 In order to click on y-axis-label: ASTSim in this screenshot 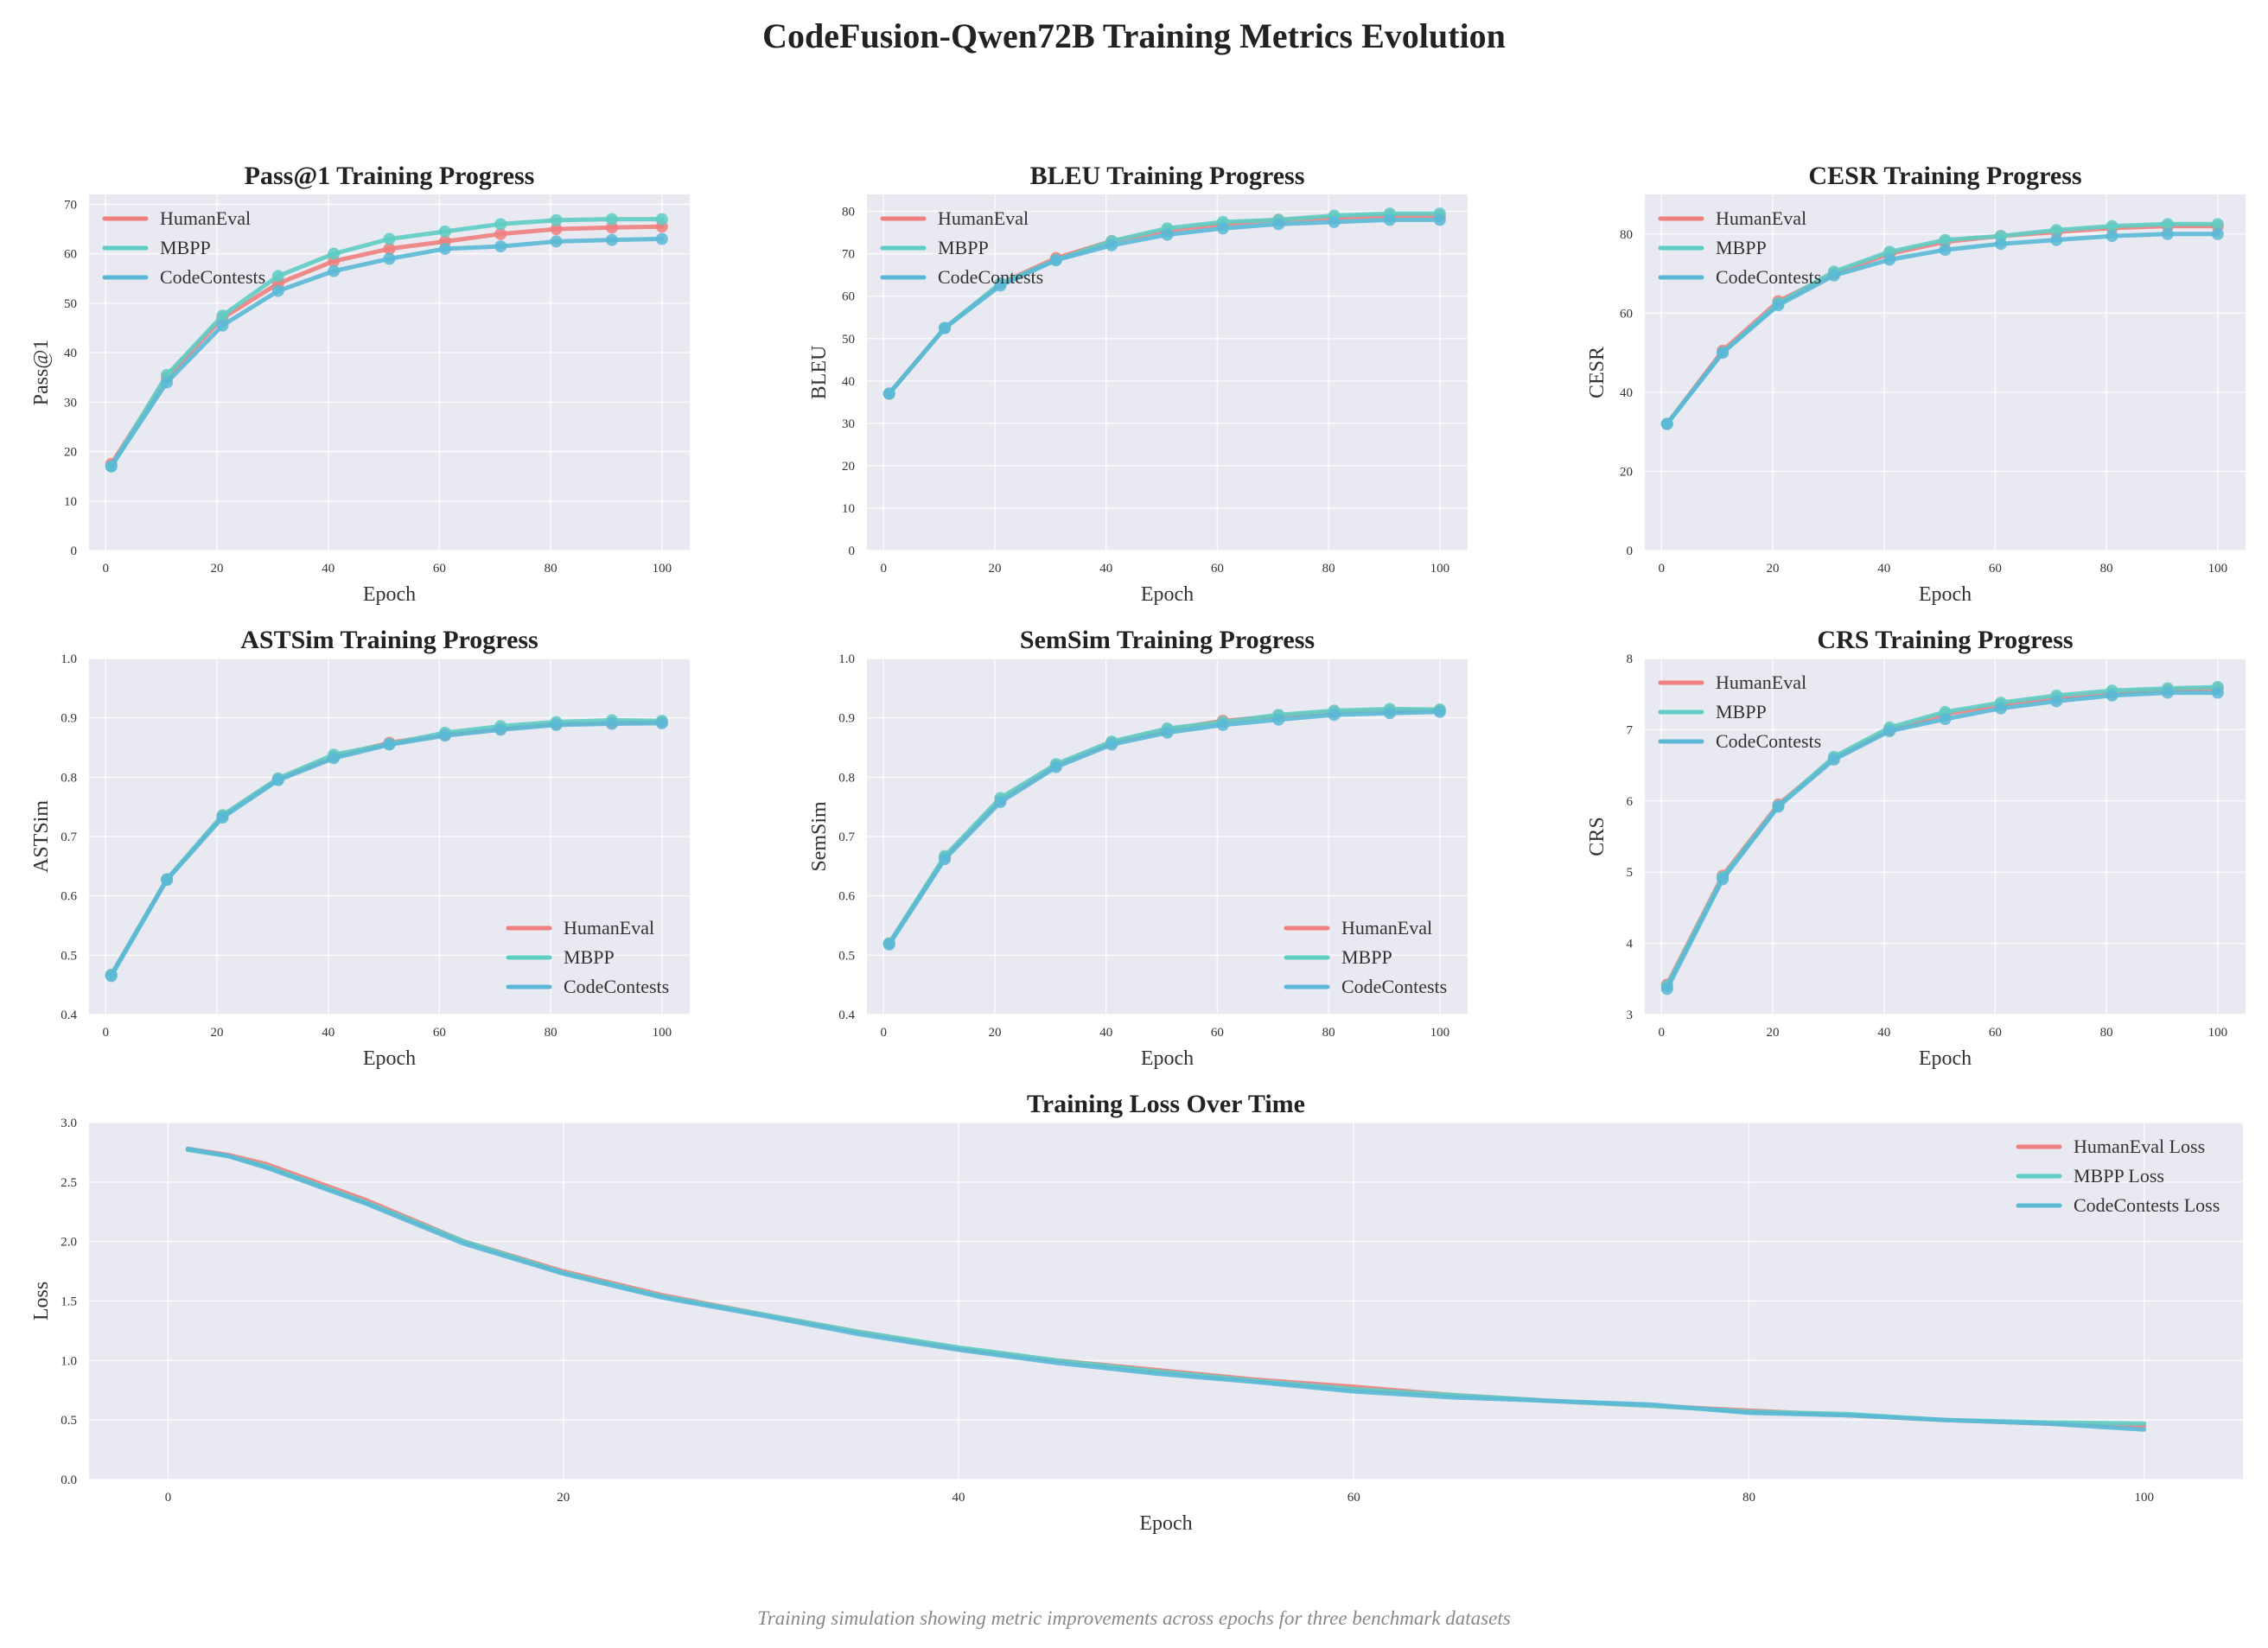, I will do `click(41, 836)`.